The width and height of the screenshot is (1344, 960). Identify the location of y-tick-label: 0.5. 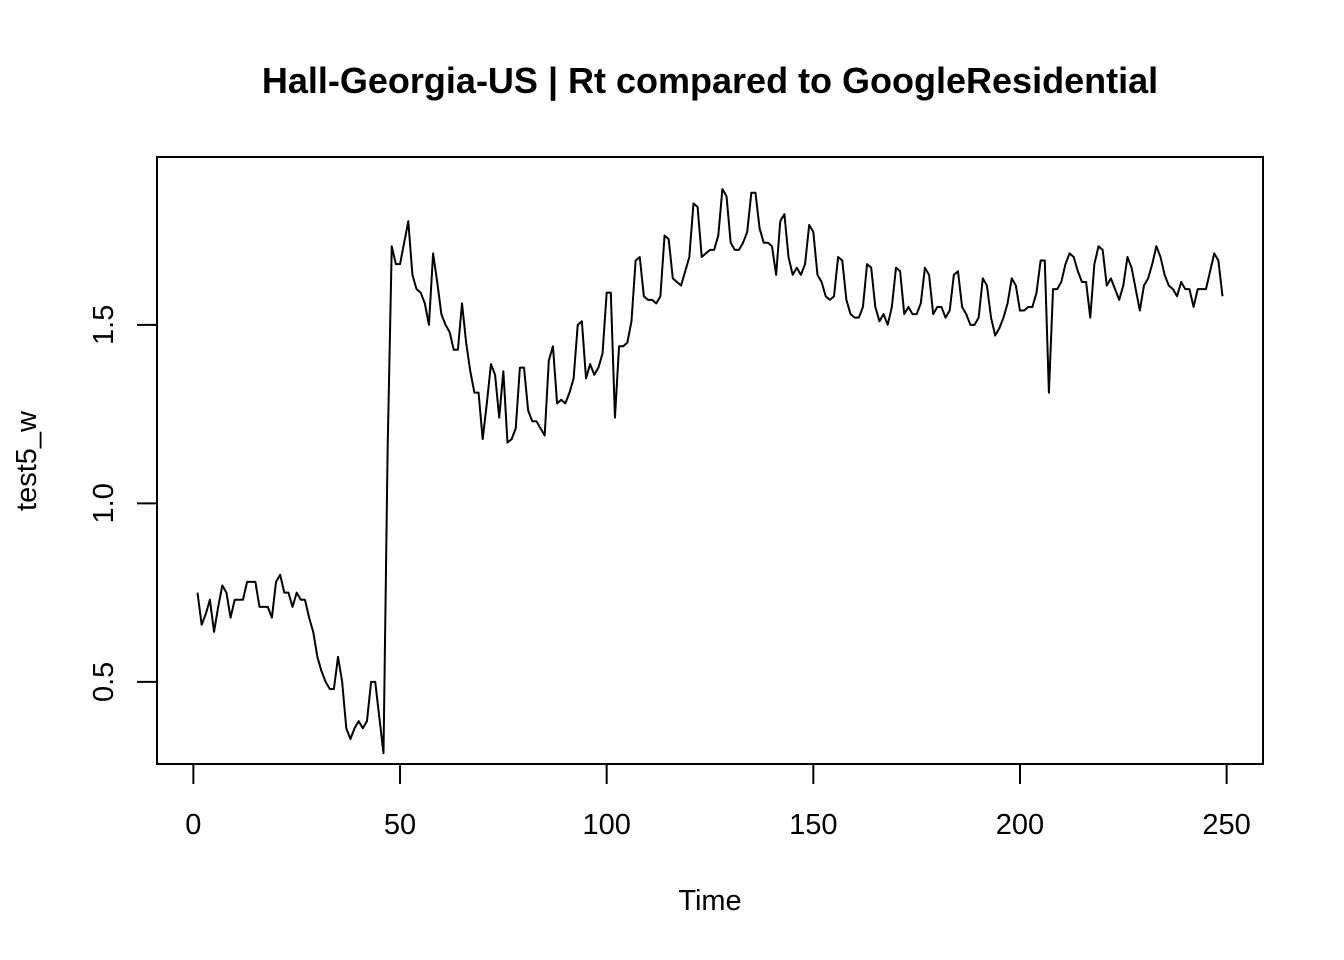
(104, 682).